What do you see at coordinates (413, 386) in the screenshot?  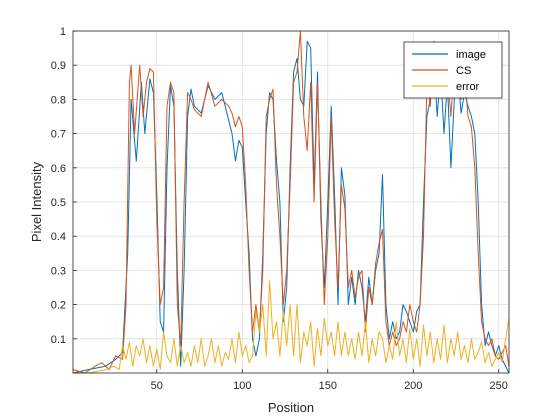 I see `x-tick-label: 200` at bounding box center [413, 386].